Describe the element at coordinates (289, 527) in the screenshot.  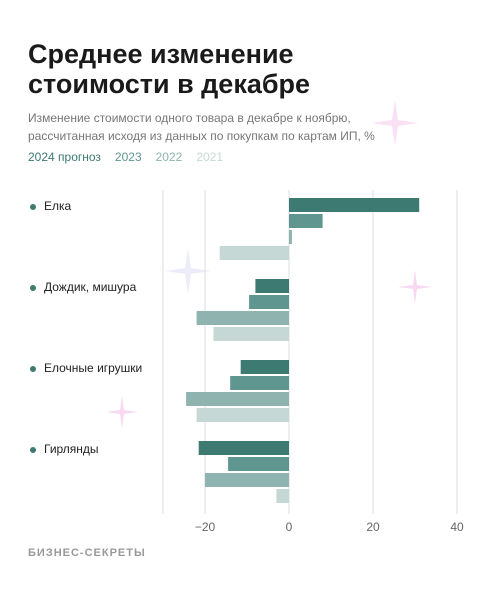
I see `x-tick-label: 0` at that location.